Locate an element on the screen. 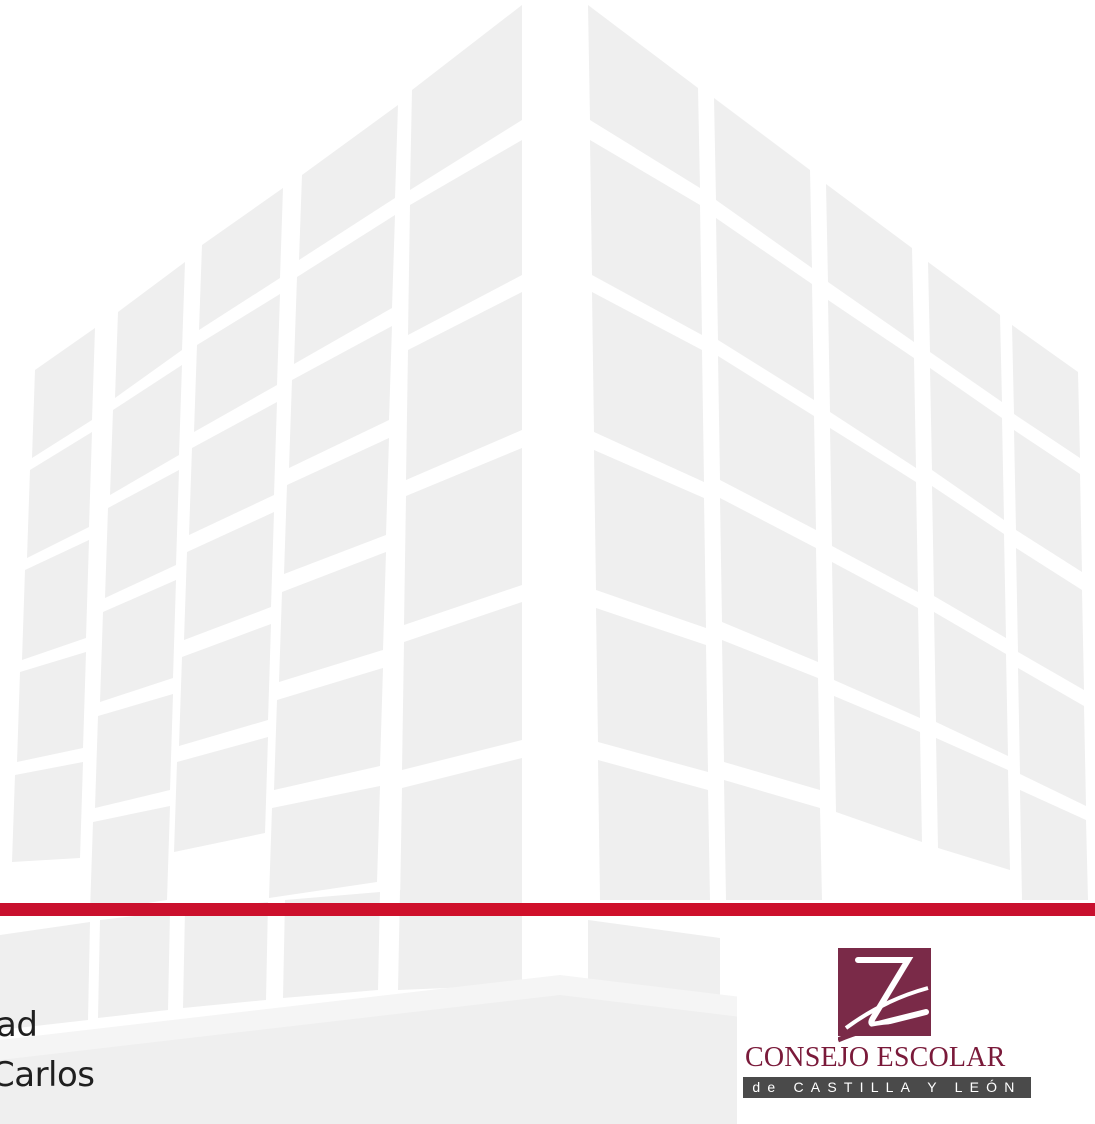 The height and width of the screenshot is (1124, 1095). institution-name-fragment: ad Carlos is located at coordinates (60, 1050).